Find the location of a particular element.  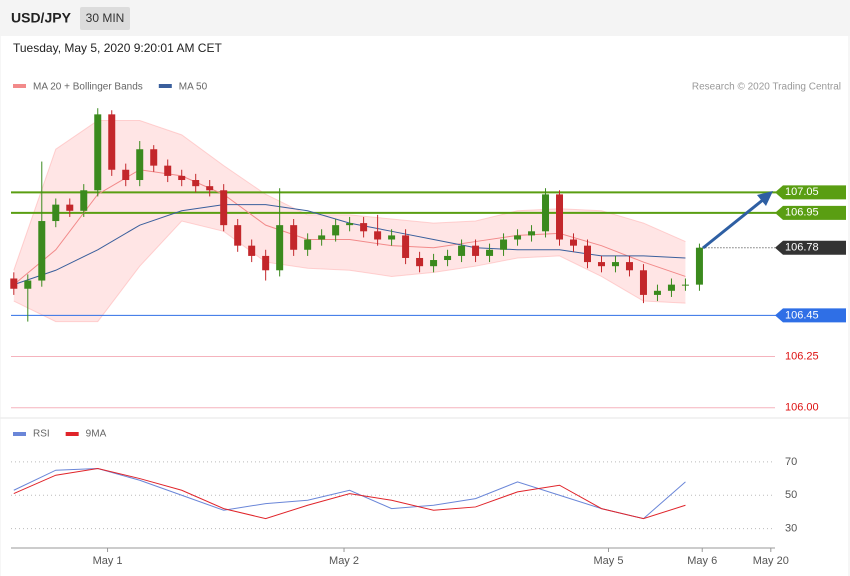

level-label: 106.95 is located at coordinates (802, 213).